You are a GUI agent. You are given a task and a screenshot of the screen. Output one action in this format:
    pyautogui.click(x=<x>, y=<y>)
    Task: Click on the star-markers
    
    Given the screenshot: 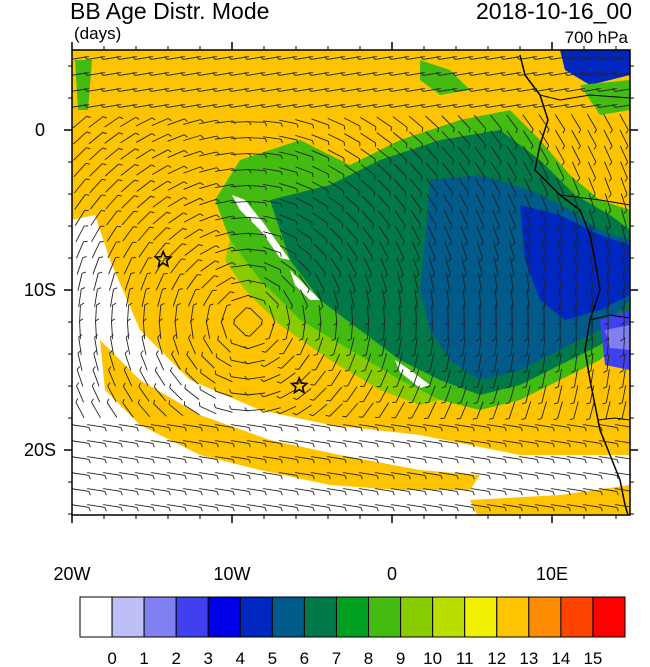 What is the action you would take?
    pyautogui.click(x=231, y=322)
    